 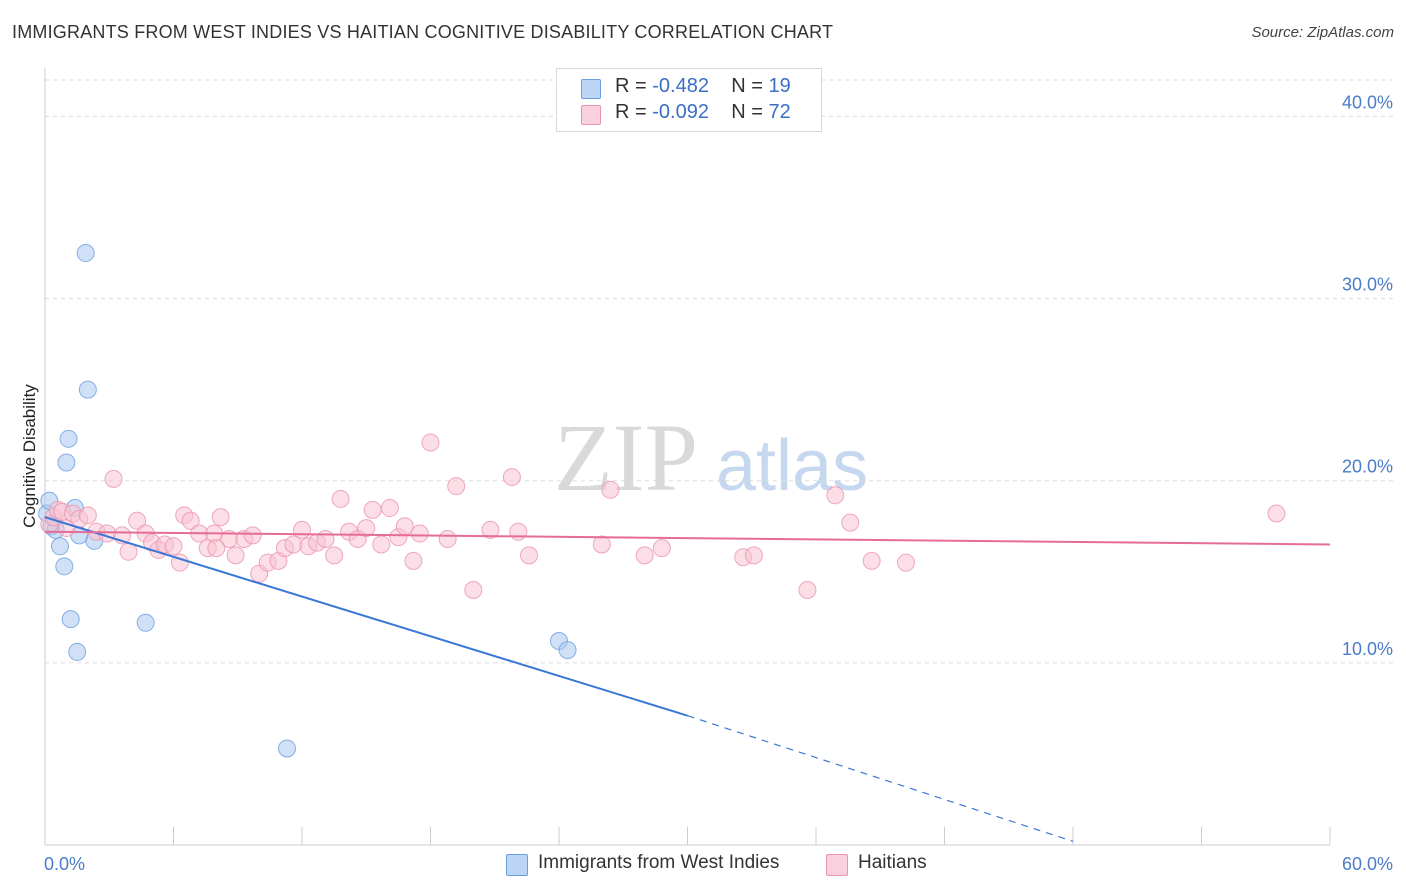 I want to click on legend-swatch-pink, so click(x=591, y=115).